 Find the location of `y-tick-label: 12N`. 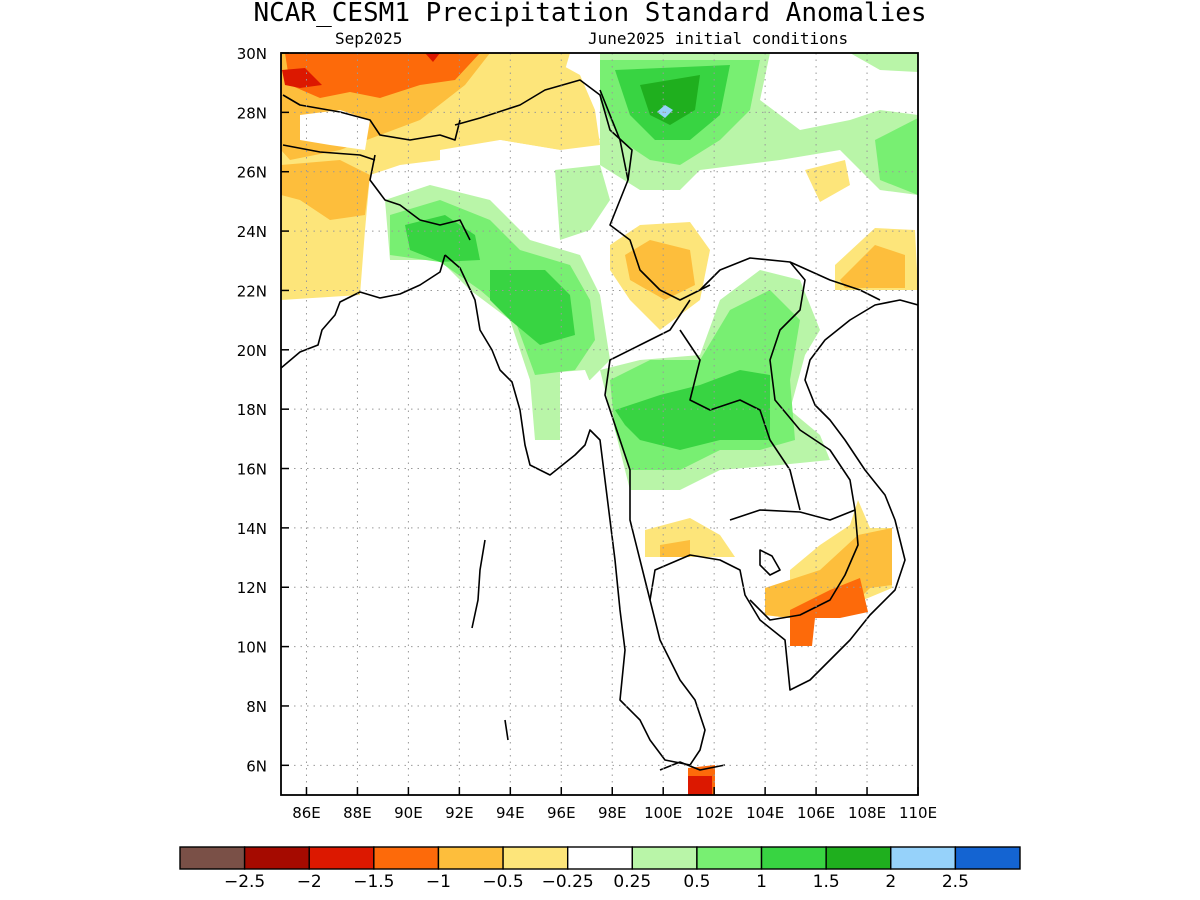

y-tick-label: 12N is located at coordinates (252, 588).